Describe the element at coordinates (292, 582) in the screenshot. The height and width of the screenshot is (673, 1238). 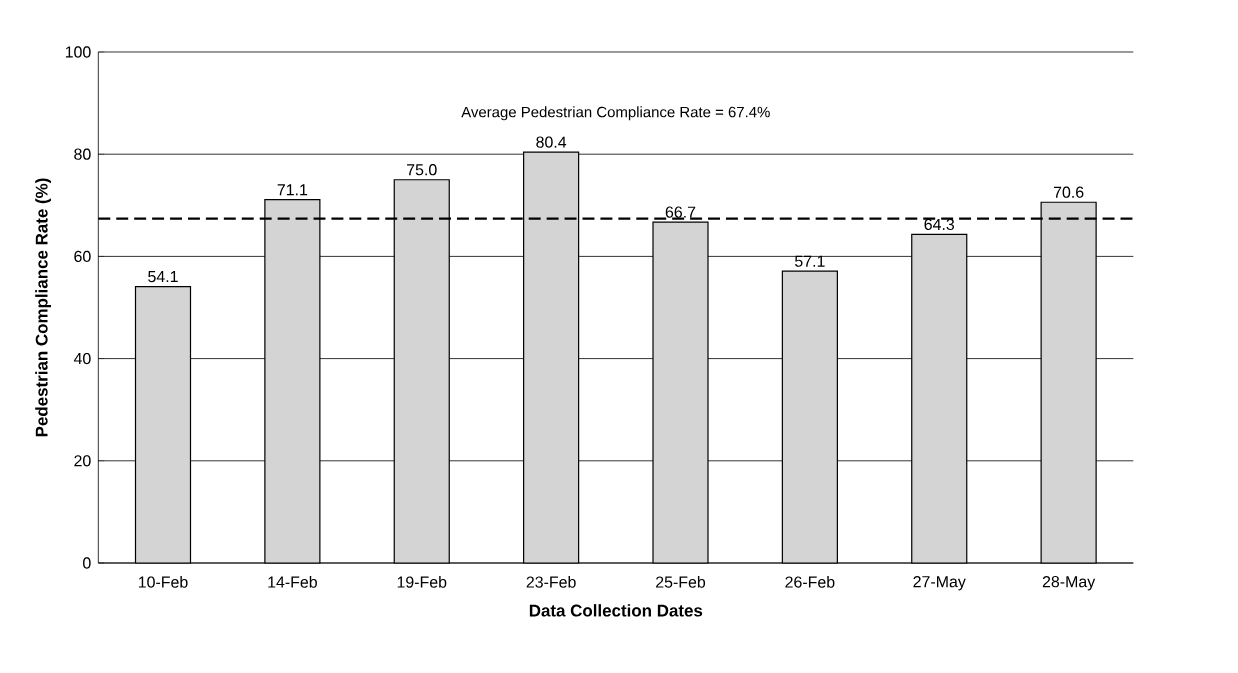
I see `x-tick-label: 14-Feb` at that location.